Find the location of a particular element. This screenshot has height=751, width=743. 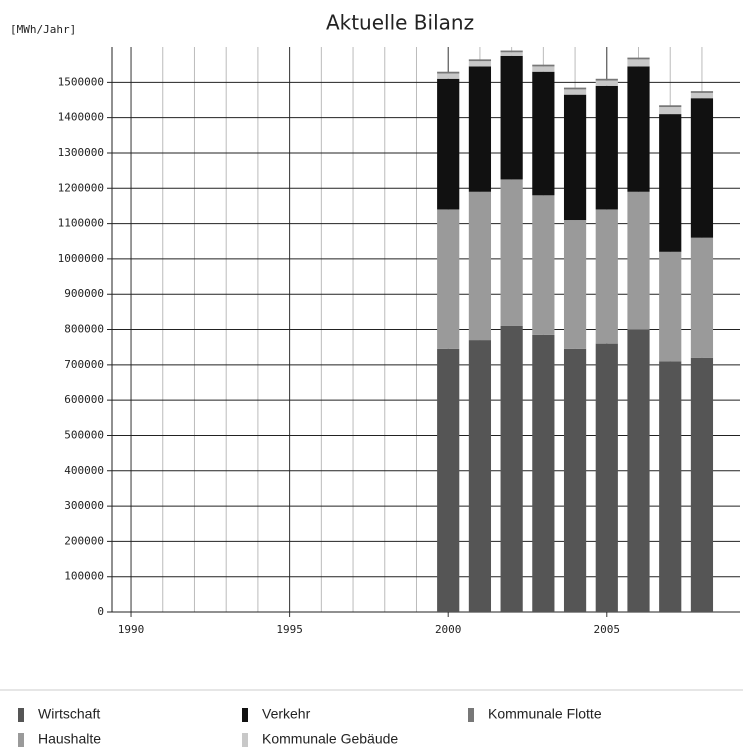

legend-label: Haushalte is located at coordinates (69, 739).